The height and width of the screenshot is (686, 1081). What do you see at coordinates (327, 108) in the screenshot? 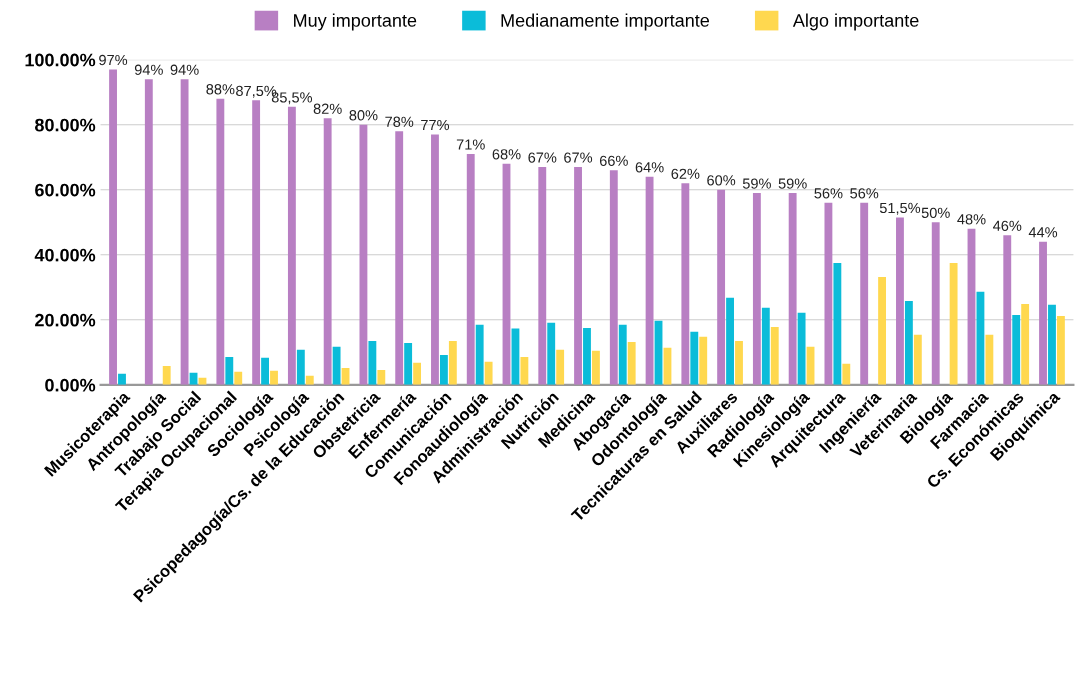
I see `data-label: 82%` at bounding box center [327, 108].